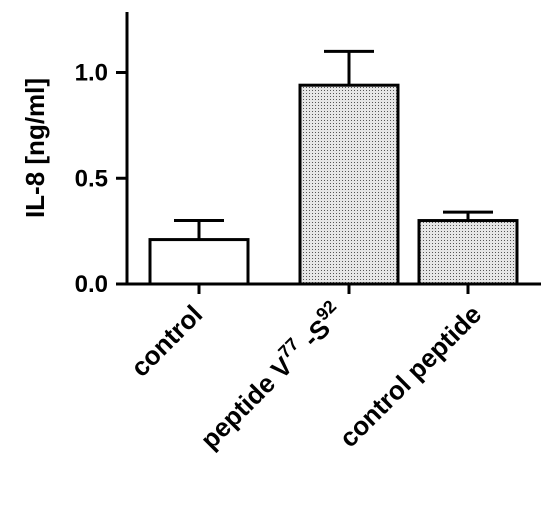 This screenshot has width=550, height=516. I want to click on category-label-peptide: peptide V77 -S92, so click(271, 375).